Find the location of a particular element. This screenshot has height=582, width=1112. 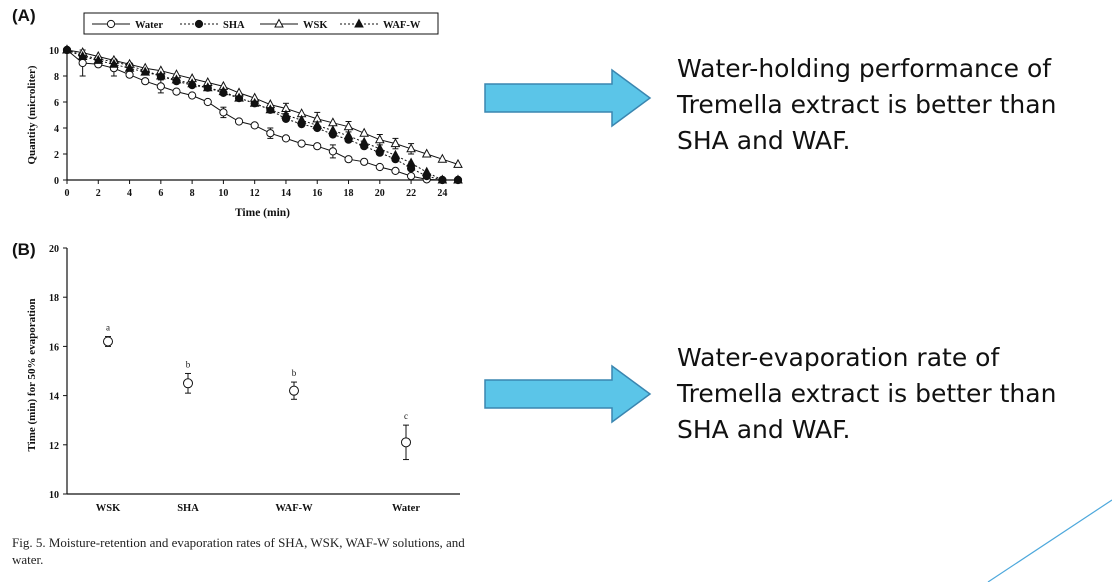

x-tick-label: 8 is located at coordinates (192, 193).